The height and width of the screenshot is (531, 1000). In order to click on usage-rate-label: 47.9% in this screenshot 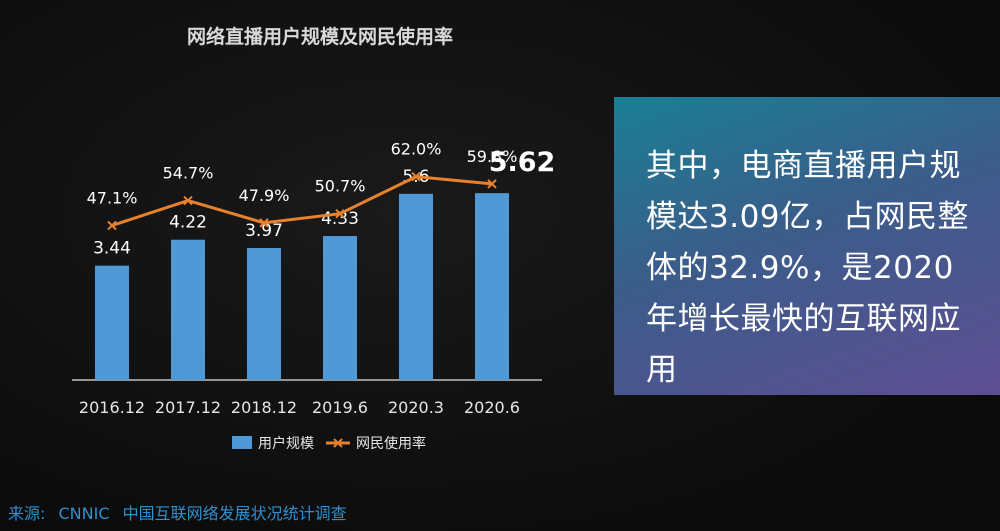, I will do `click(264, 195)`.